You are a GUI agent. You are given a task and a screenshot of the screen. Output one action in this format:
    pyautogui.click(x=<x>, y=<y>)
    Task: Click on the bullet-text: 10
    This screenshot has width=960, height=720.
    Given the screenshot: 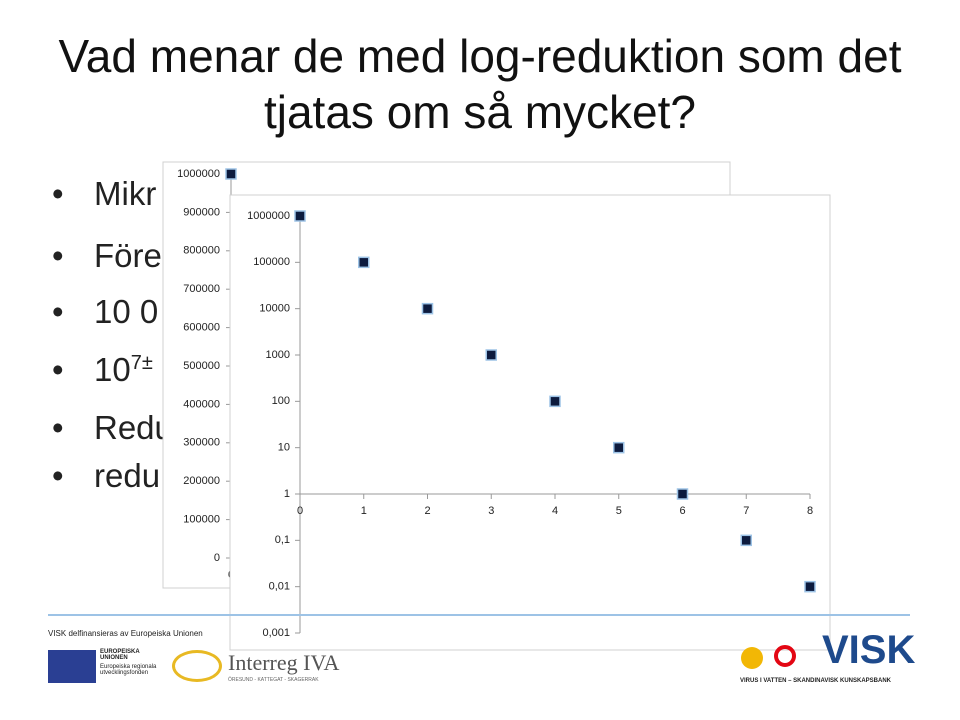 What is the action you would take?
    pyautogui.click(x=112, y=369)
    